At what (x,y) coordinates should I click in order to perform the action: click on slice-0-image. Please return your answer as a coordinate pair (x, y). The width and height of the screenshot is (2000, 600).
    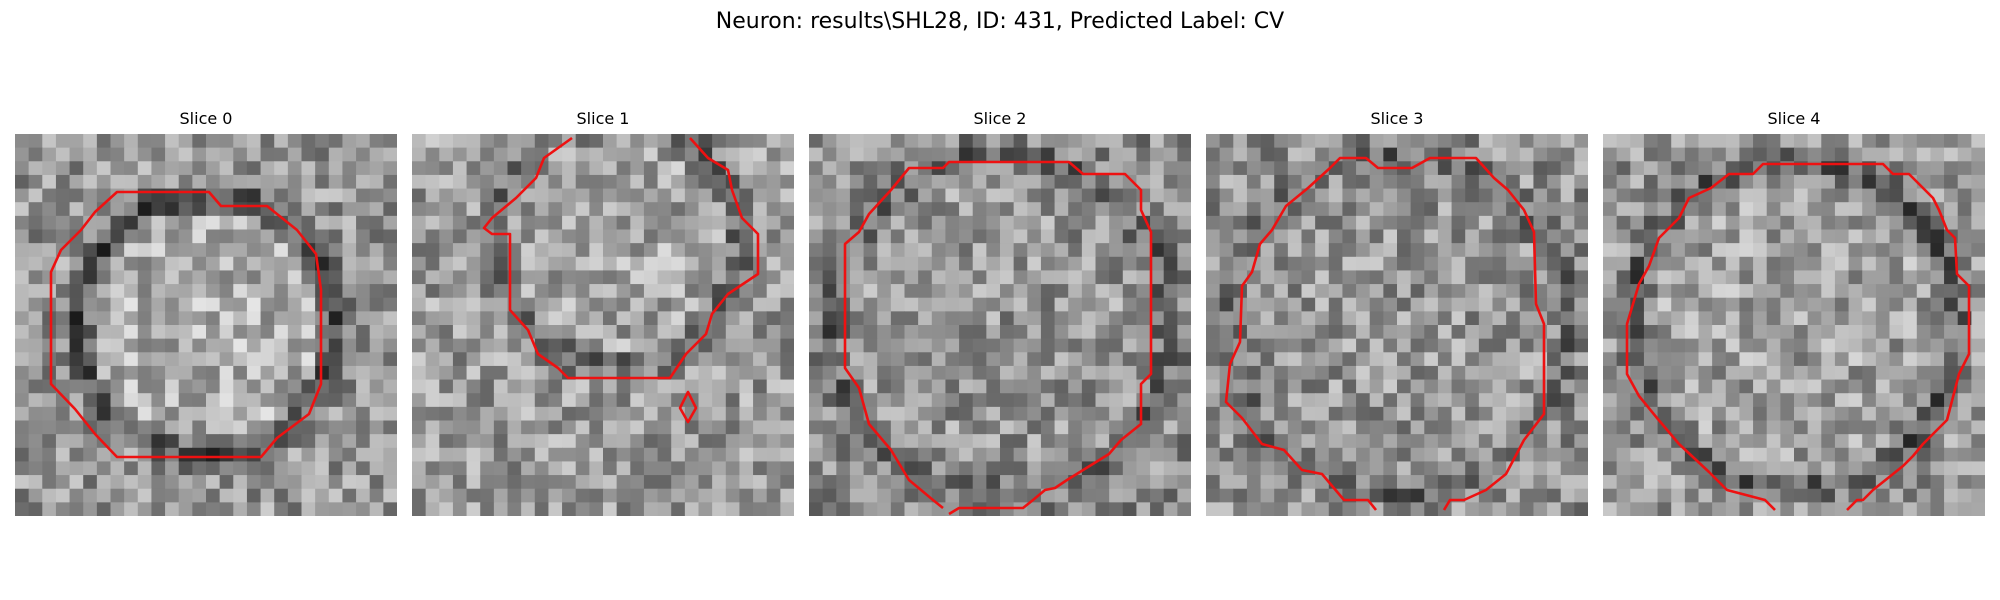
    Looking at the image, I should click on (206, 325).